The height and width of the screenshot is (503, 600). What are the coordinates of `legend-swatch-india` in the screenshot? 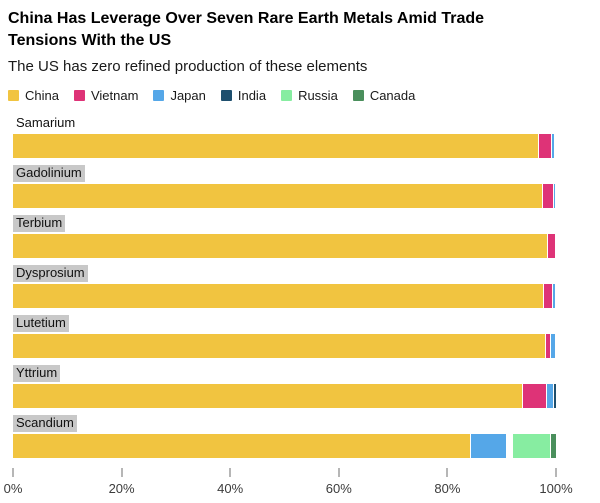 It's located at (226, 95).